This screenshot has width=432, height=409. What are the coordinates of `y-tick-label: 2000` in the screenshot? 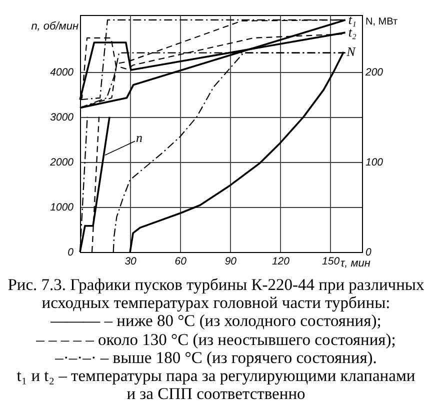 It's located at (61, 162).